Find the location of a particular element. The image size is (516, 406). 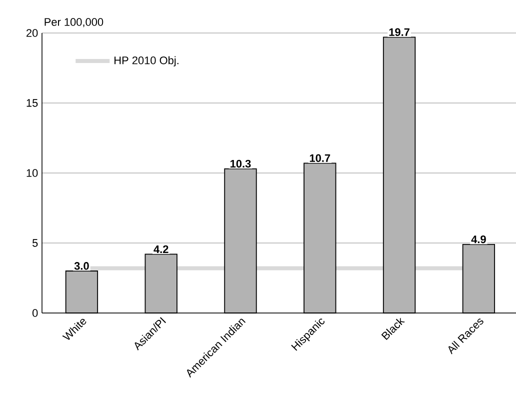

legend-label: HP 2010 Obj. is located at coordinates (146, 61).